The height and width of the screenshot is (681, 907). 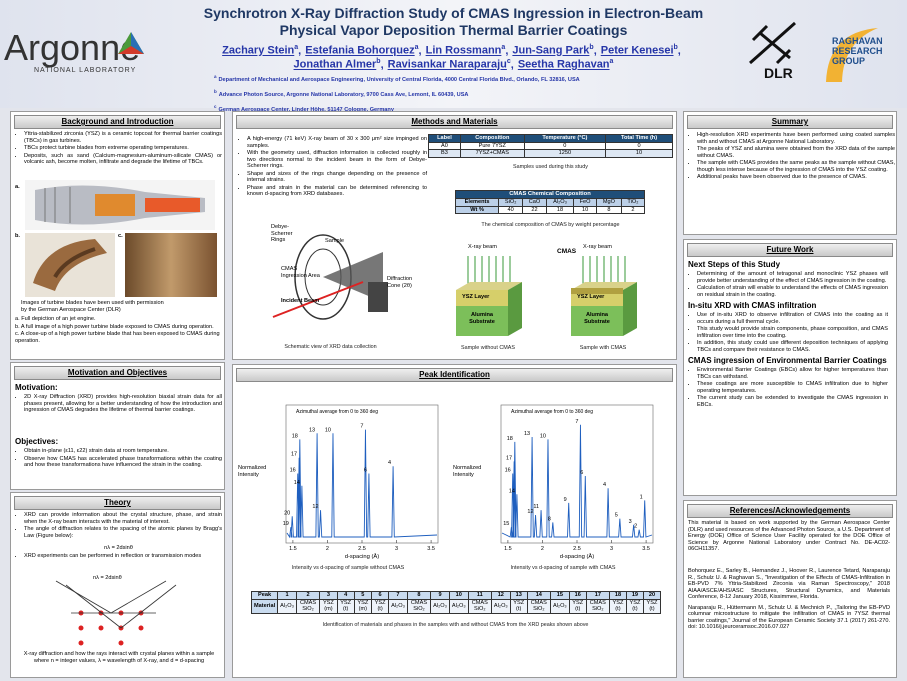 What do you see at coordinates (790, 250) in the screenshot?
I see `section-heading: Future Work` at bounding box center [790, 250].